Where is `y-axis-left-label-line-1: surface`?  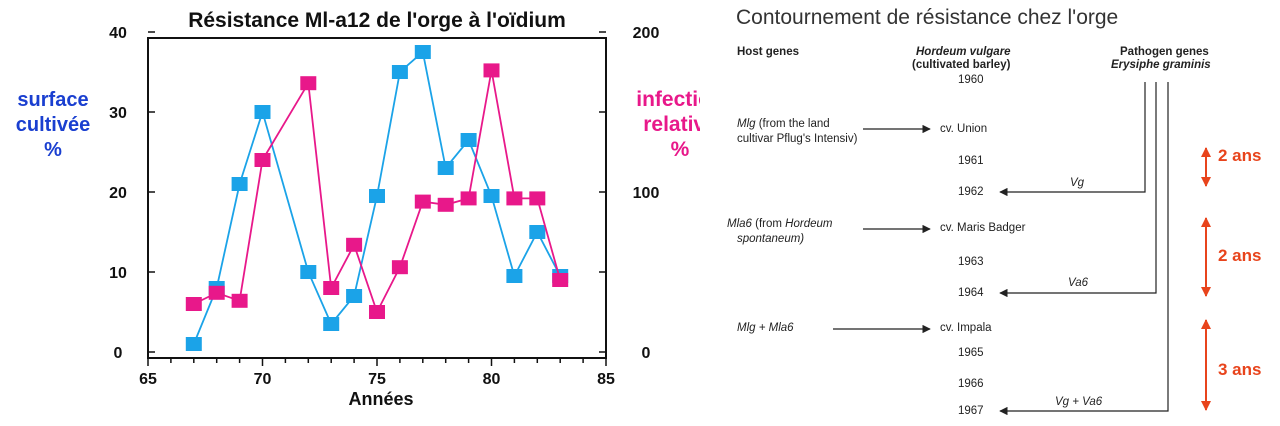
y-axis-left-label-line-1: surface is located at coordinates (52, 100).